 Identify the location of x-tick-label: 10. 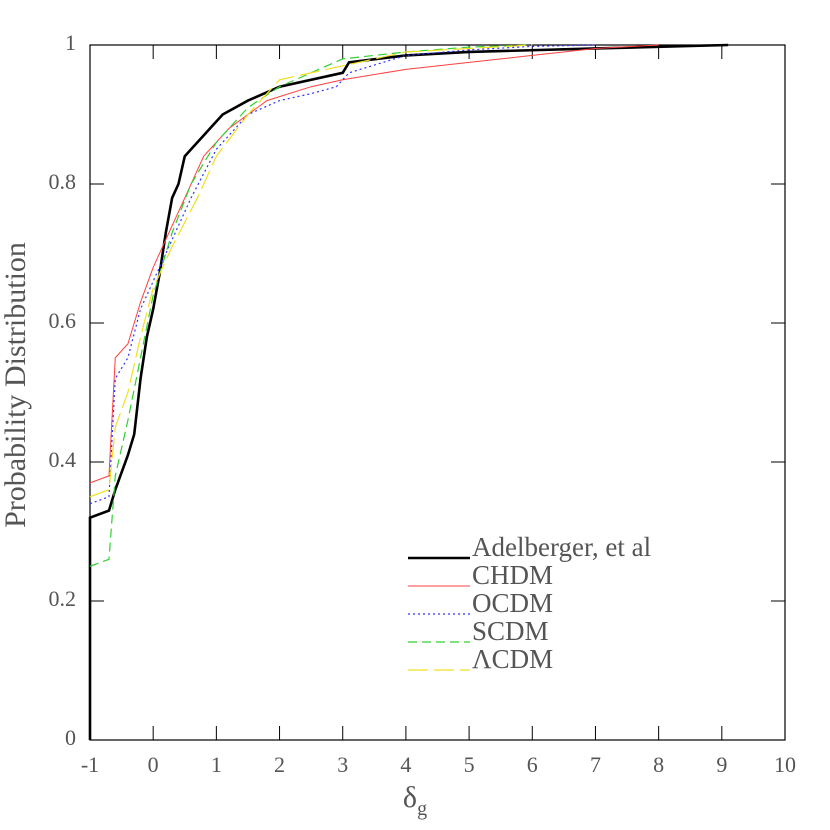
(785, 764).